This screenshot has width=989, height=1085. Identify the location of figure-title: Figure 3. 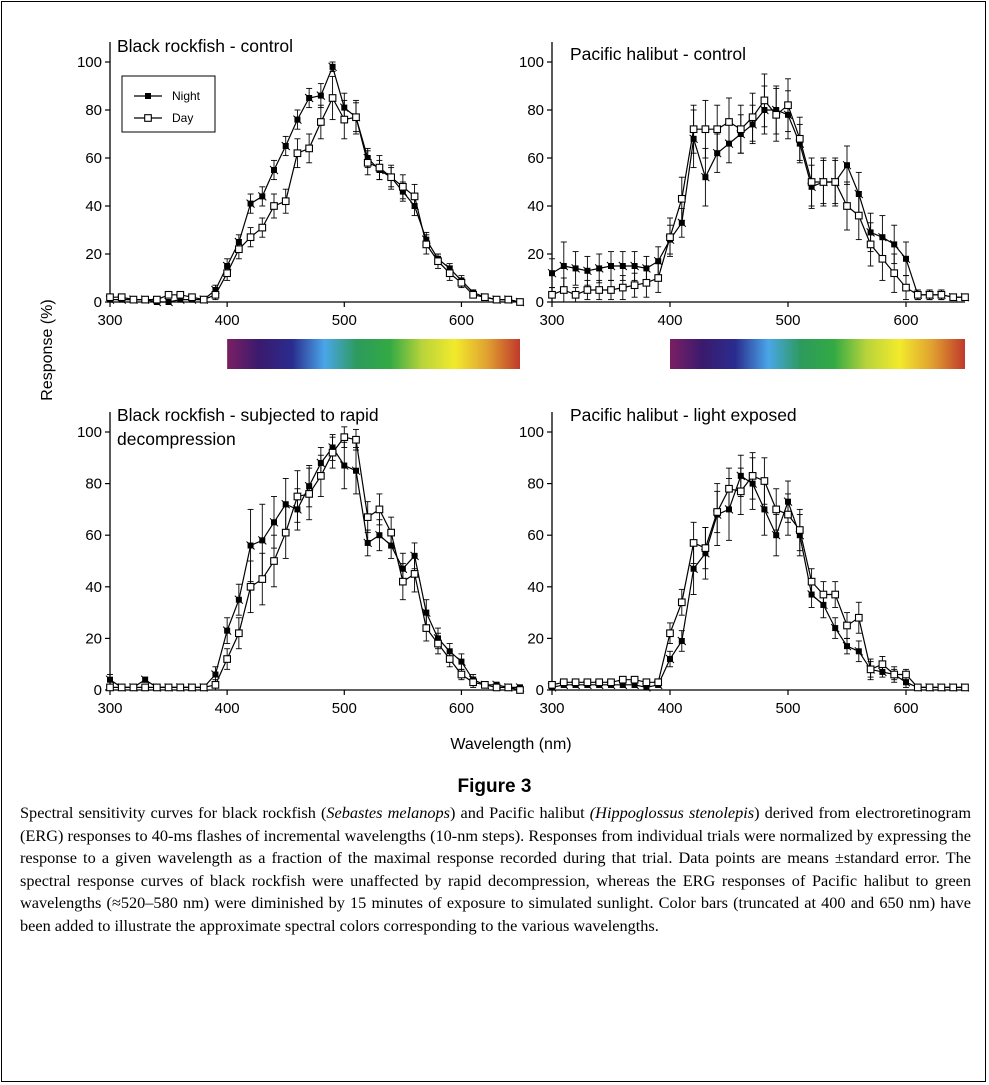
(494, 786).